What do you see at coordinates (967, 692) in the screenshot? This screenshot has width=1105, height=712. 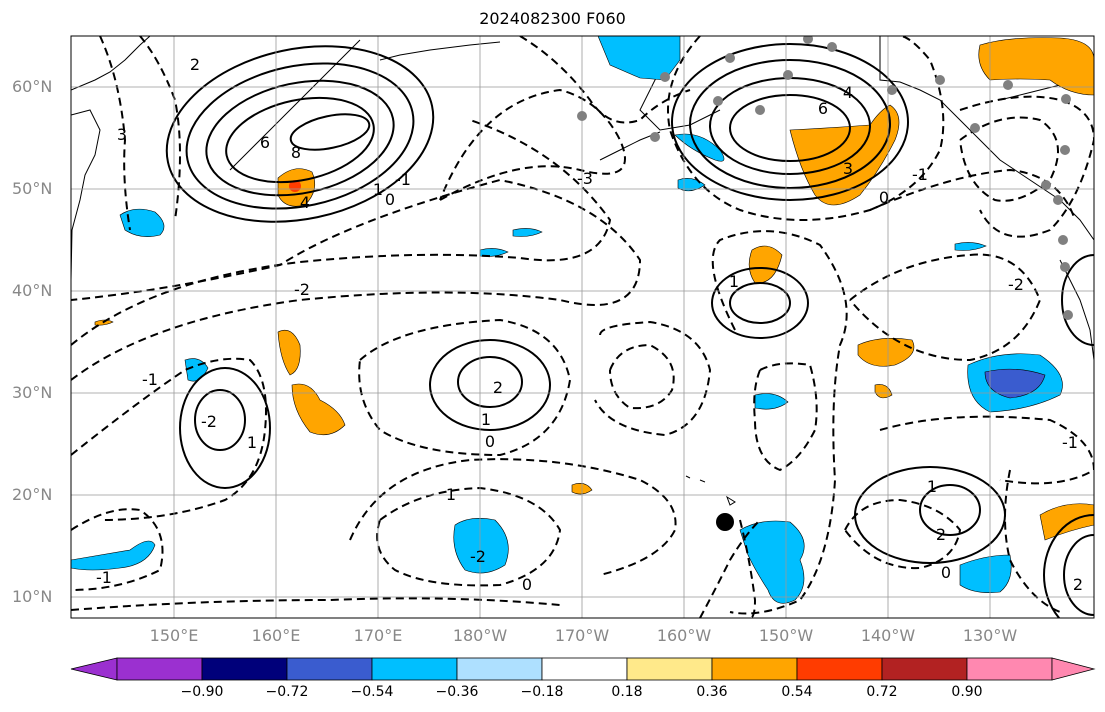 I see `colorbar-tick-label: 0.90` at bounding box center [967, 692].